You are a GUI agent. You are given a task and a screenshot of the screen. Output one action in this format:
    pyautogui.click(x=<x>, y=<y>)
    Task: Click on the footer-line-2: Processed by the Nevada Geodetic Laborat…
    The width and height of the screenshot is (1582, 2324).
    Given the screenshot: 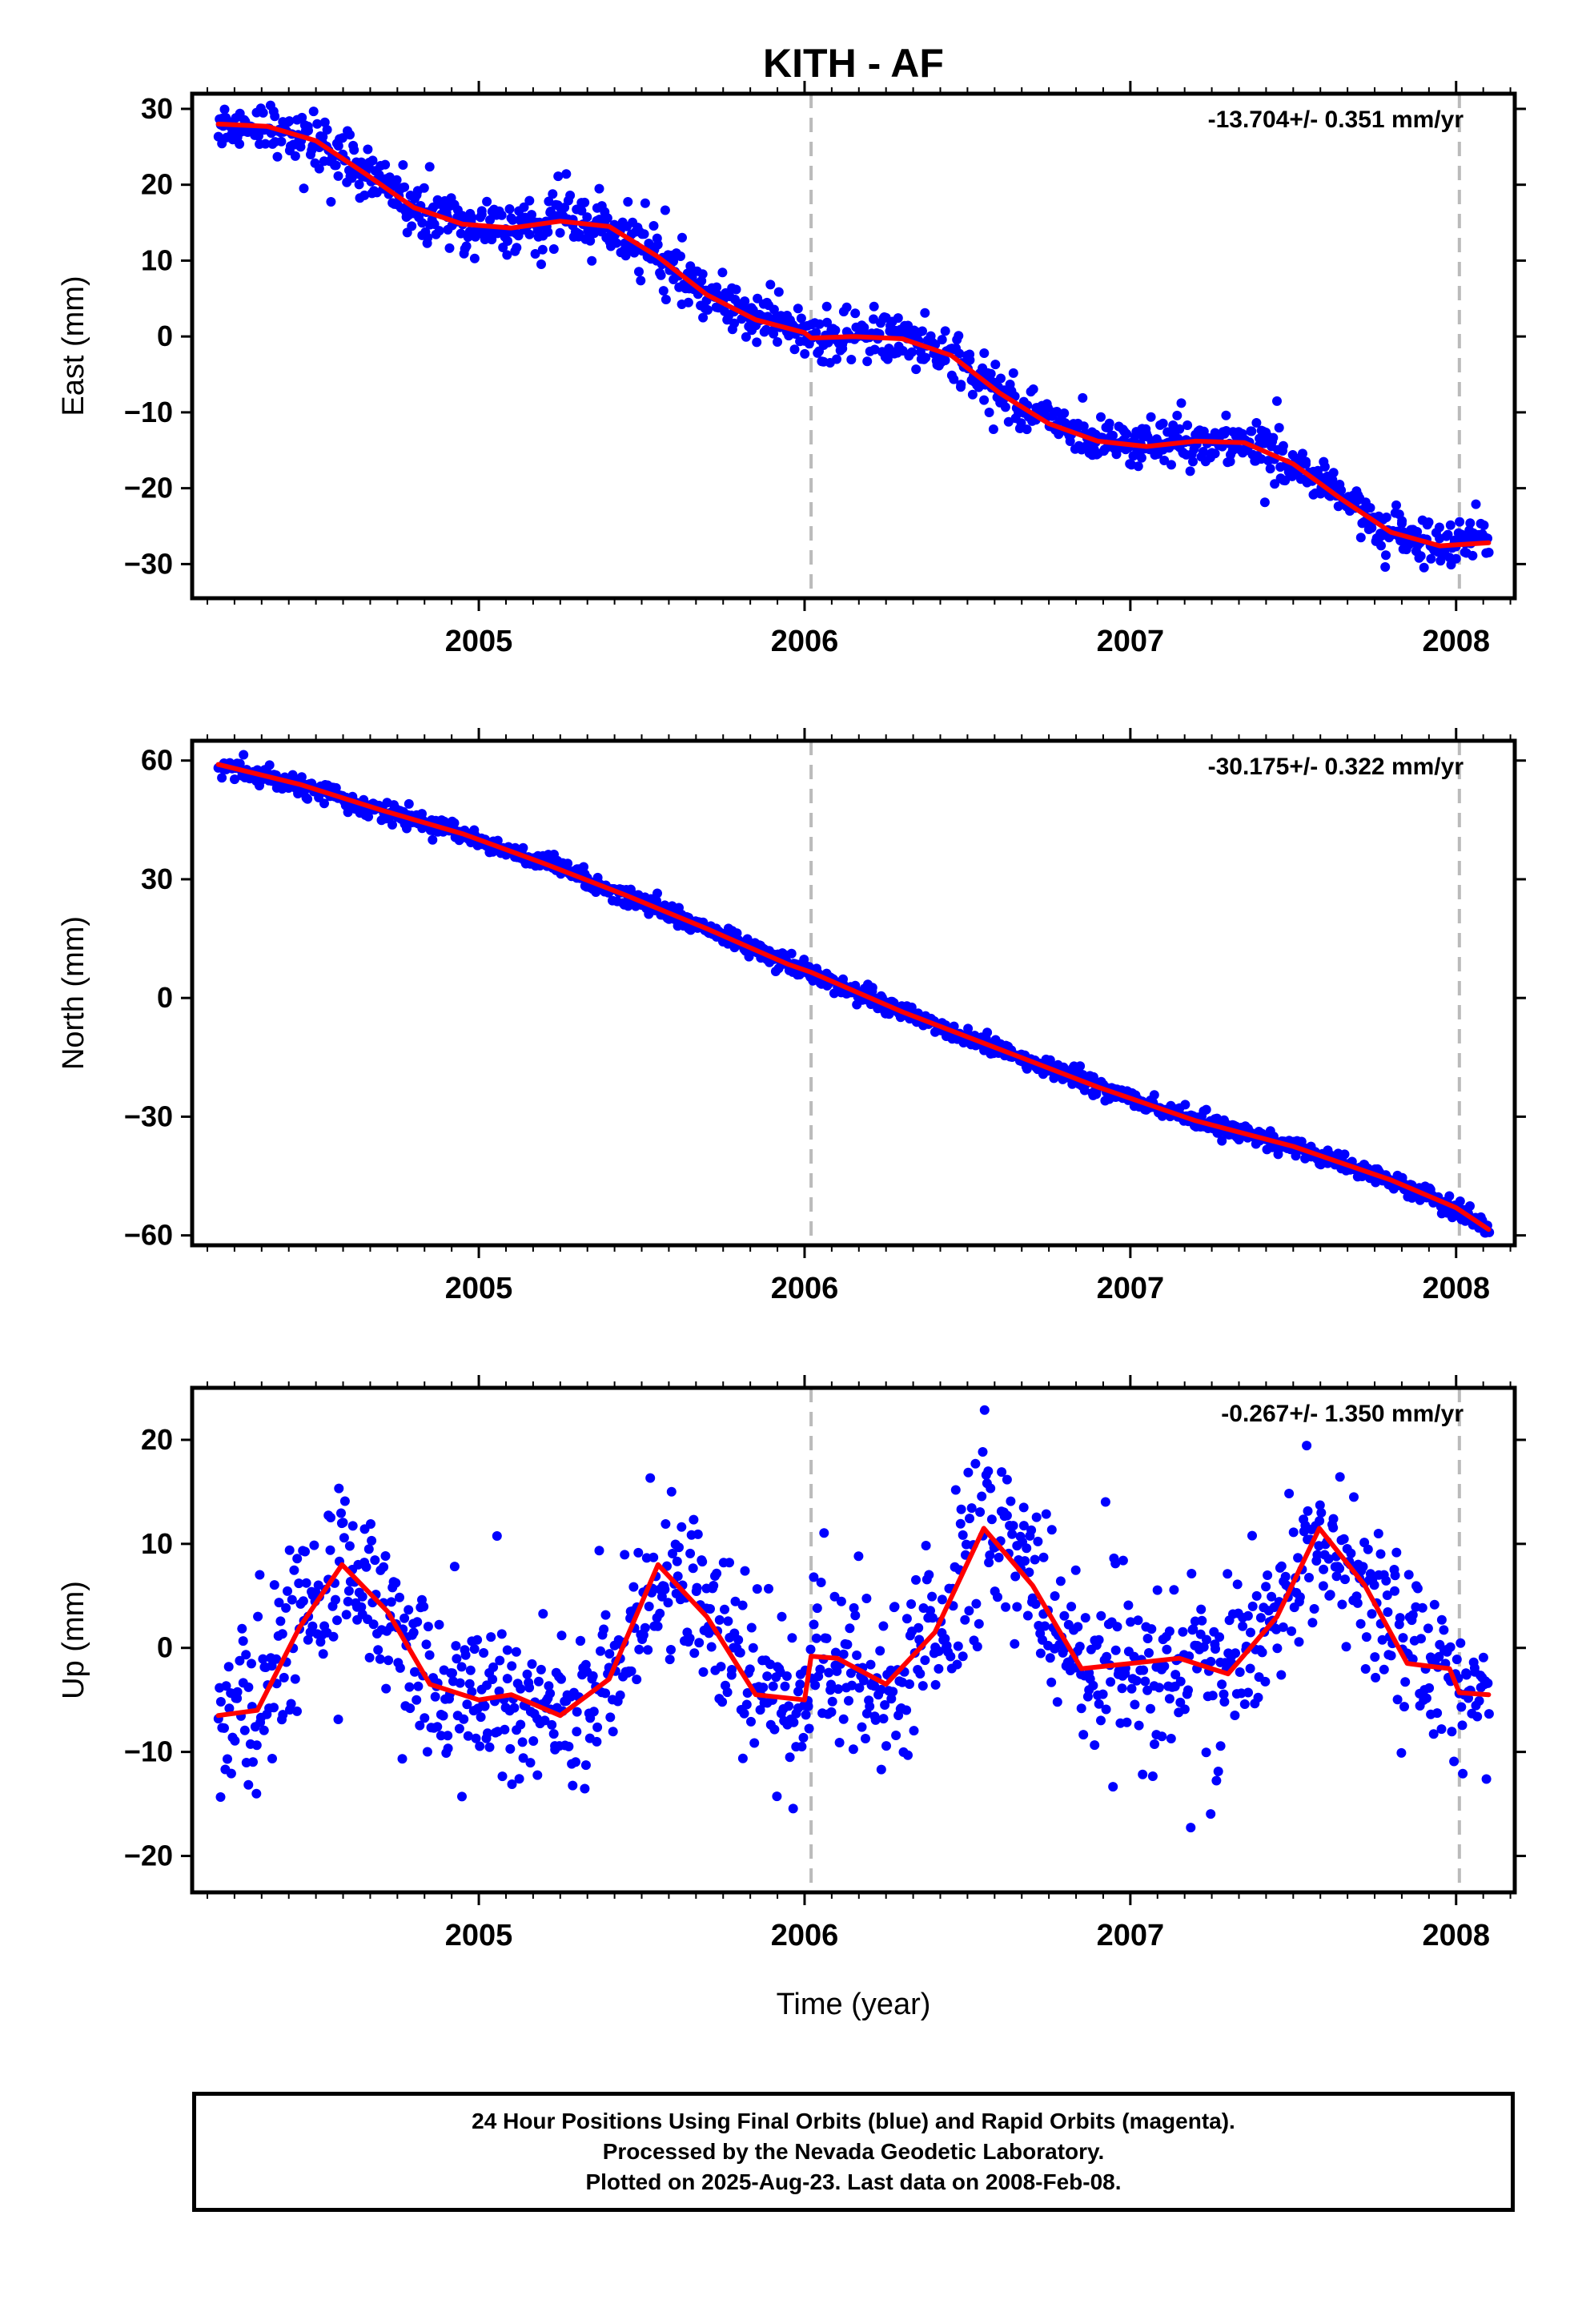 What is the action you would take?
    pyautogui.click(x=853, y=2151)
    